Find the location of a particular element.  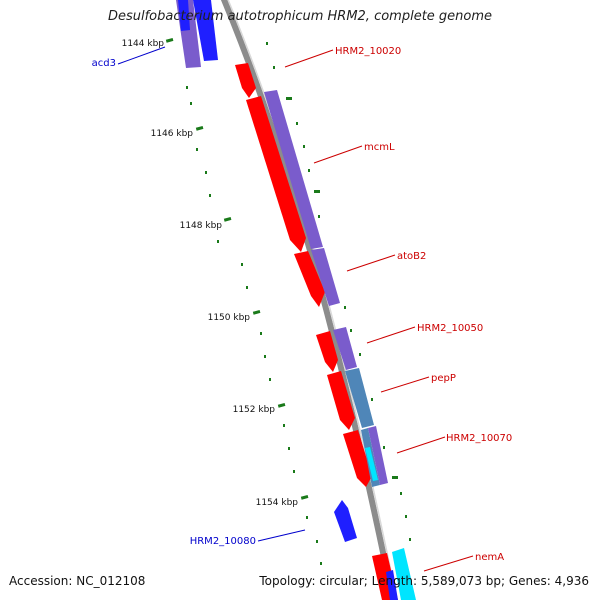

gene-label-mcml: mcmL is located at coordinates (379, 147).